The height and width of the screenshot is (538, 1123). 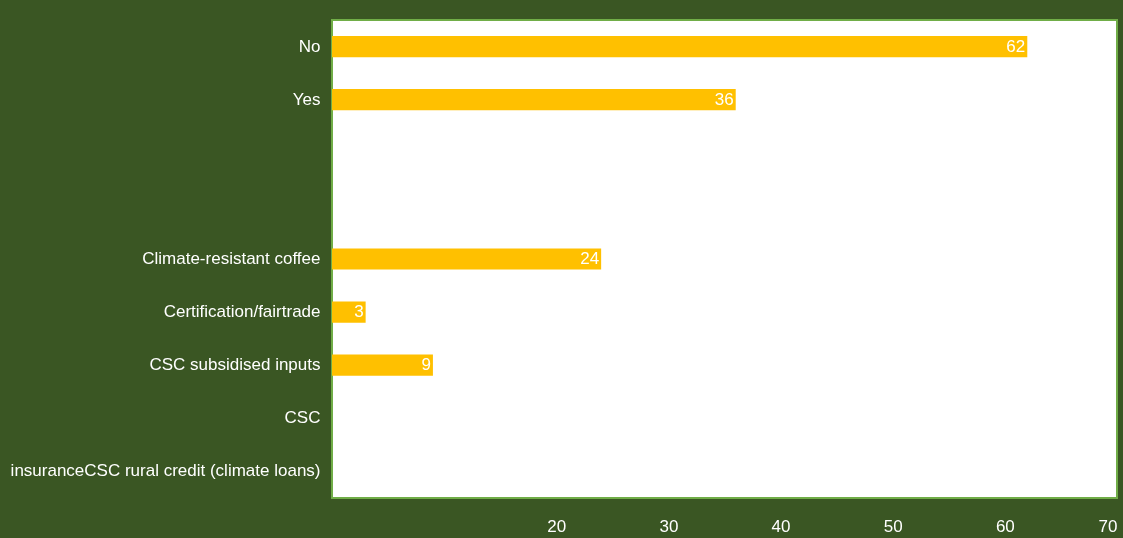 What do you see at coordinates (231, 258) in the screenshot?
I see `y-tick-label: Climate-resistant coffee` at bounding box center [231, 258].